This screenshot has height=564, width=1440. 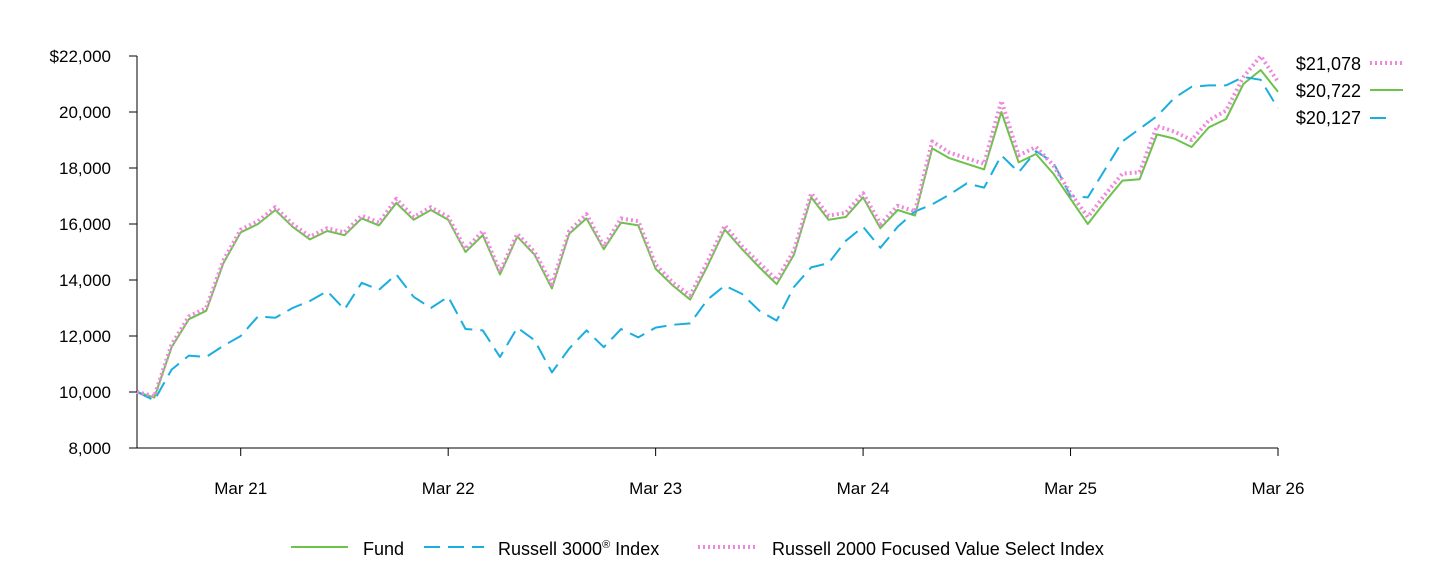 I want to click on y-tick-label: 16,000, so click(x=85, y=224).